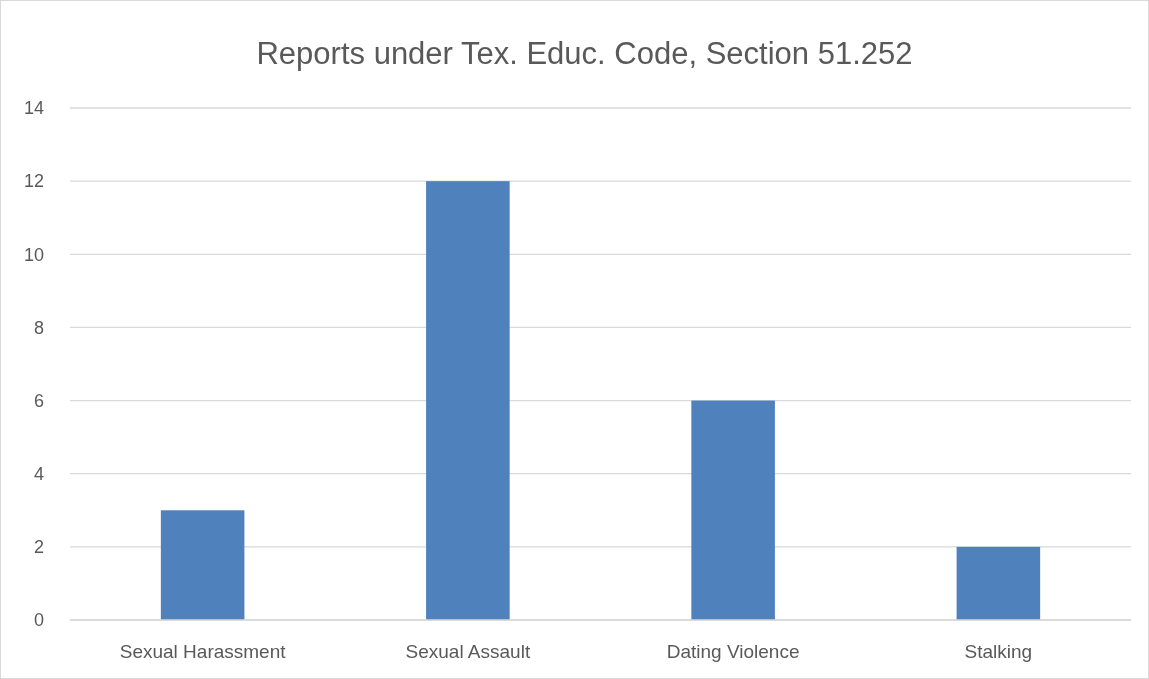 Image resolution: width=1149 pixels, height=679 pixels. I want to click on y-tick-label: 6, so click(38, 400).